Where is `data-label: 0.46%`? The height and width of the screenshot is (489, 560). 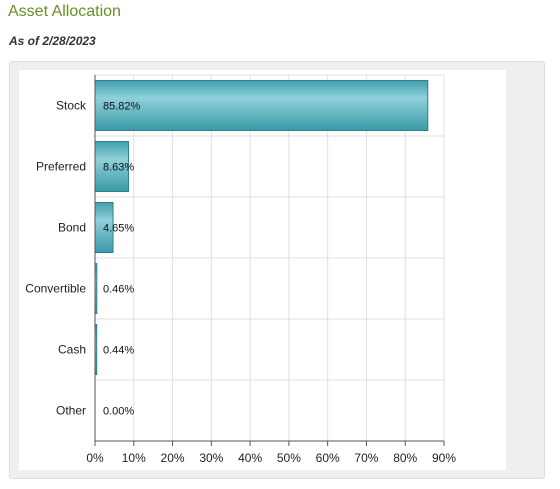 data-label: 0.46% is located at coordinates (118, 290).